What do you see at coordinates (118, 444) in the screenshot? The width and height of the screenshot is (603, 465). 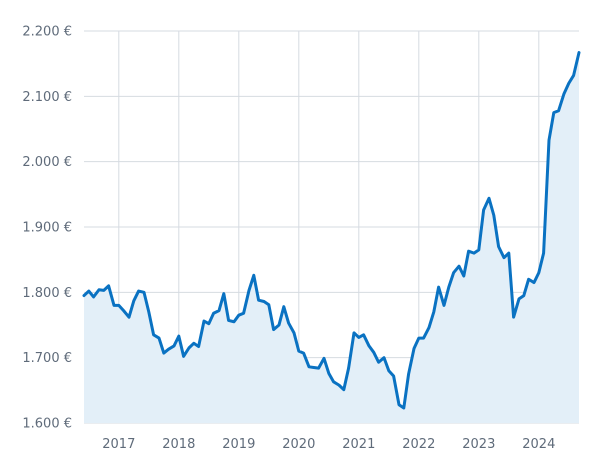 I see `x-tick-label: 2017` at bounding box center [118, 444].